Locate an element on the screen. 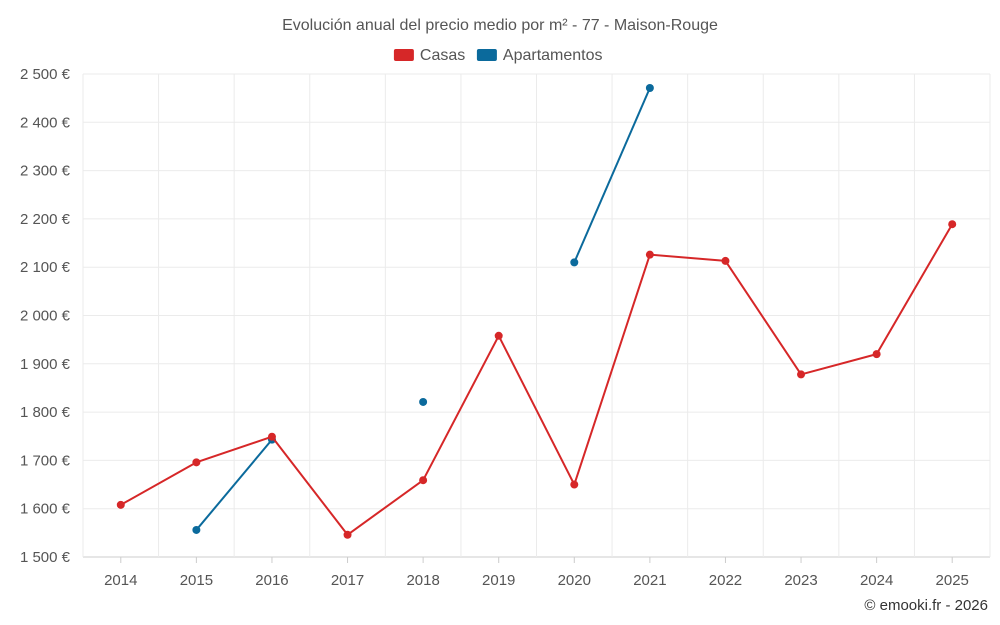 This screenshot has width=1000, height=625. y-tick-label: 2 100 € is located at coordinates (45, 267).